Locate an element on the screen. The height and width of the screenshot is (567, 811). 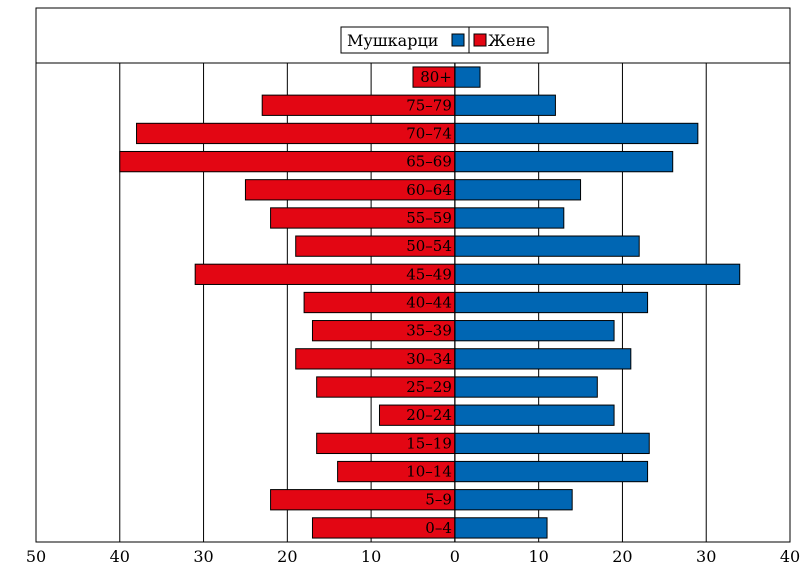
age-label: 50–54 is located at coordinates (429, 246).